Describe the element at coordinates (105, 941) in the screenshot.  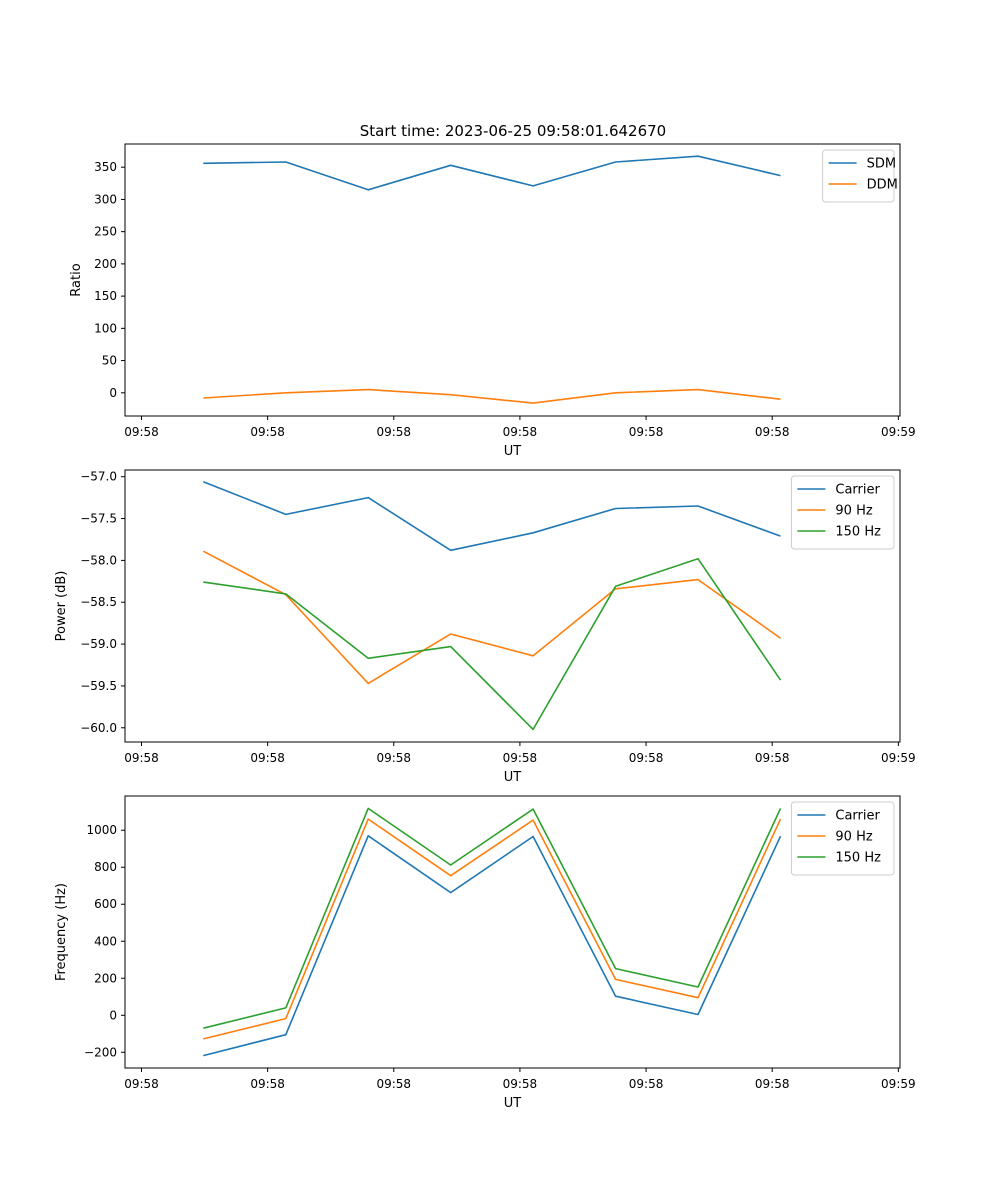
I see `y-tick-label: 400` at that location.